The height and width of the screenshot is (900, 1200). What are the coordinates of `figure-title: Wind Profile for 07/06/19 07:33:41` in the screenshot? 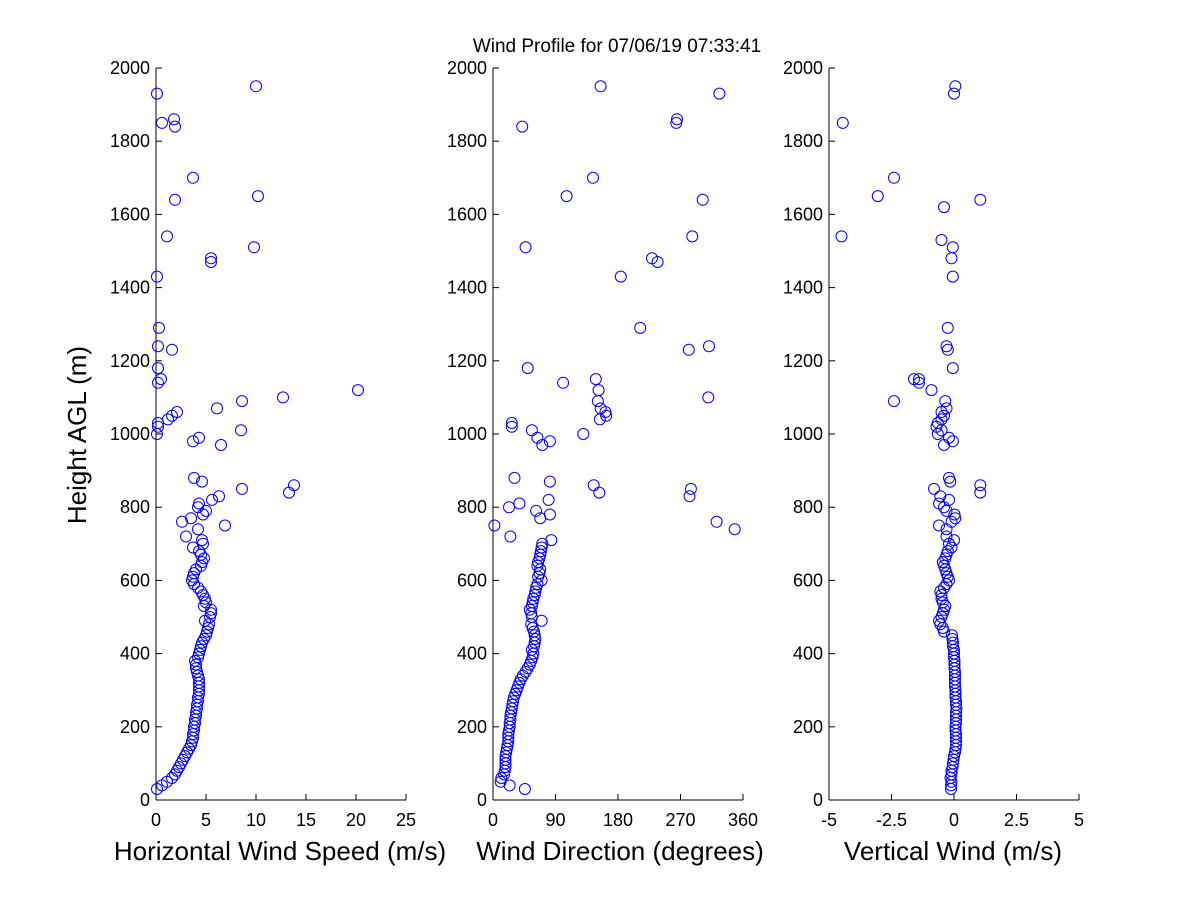 It's located at (617, 46).